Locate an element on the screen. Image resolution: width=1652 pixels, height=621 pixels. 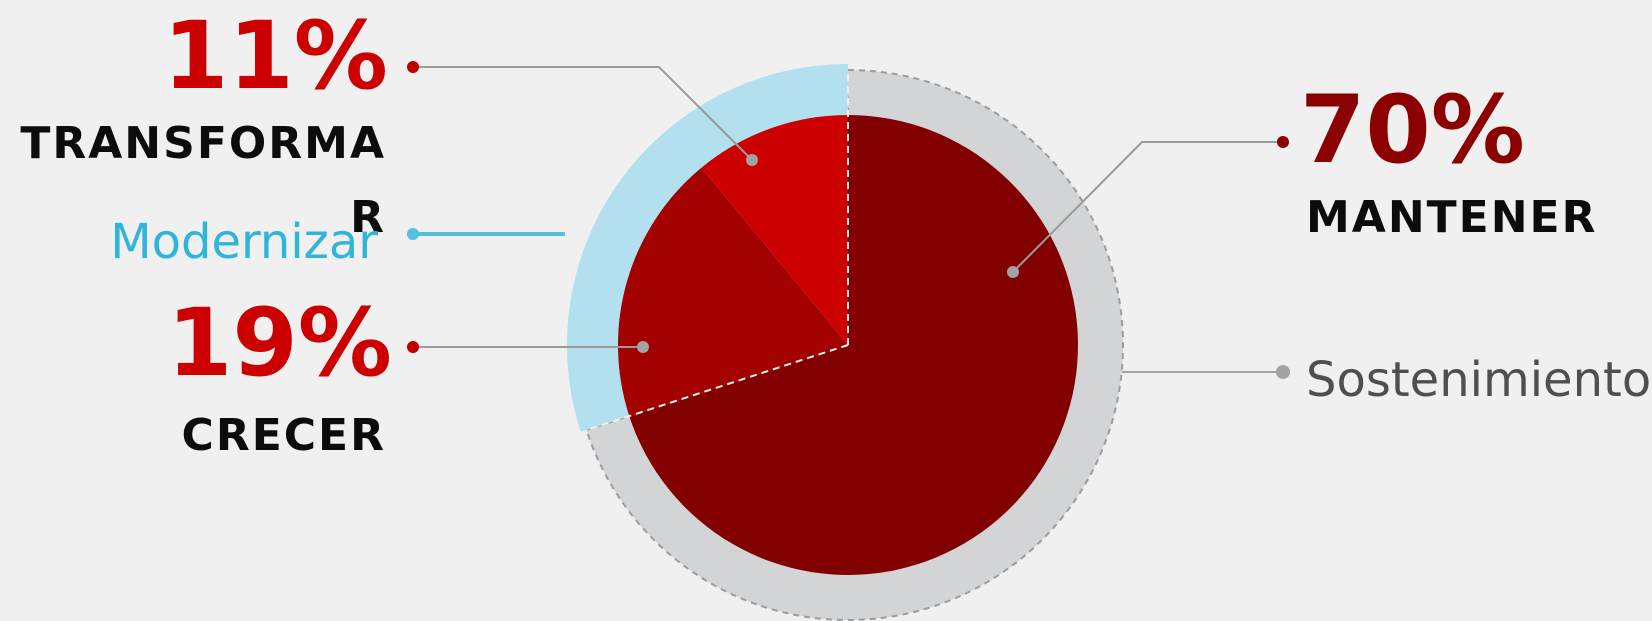
leader-dot-crecer is located at coordinates (413, 347).